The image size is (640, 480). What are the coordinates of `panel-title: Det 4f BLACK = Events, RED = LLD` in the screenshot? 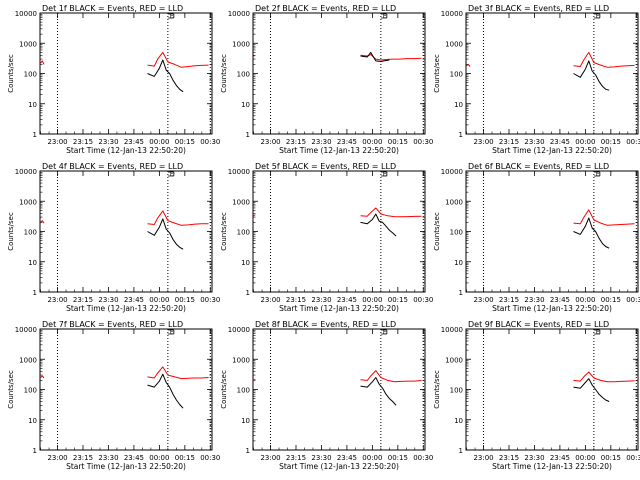 It's located at (112, 166).